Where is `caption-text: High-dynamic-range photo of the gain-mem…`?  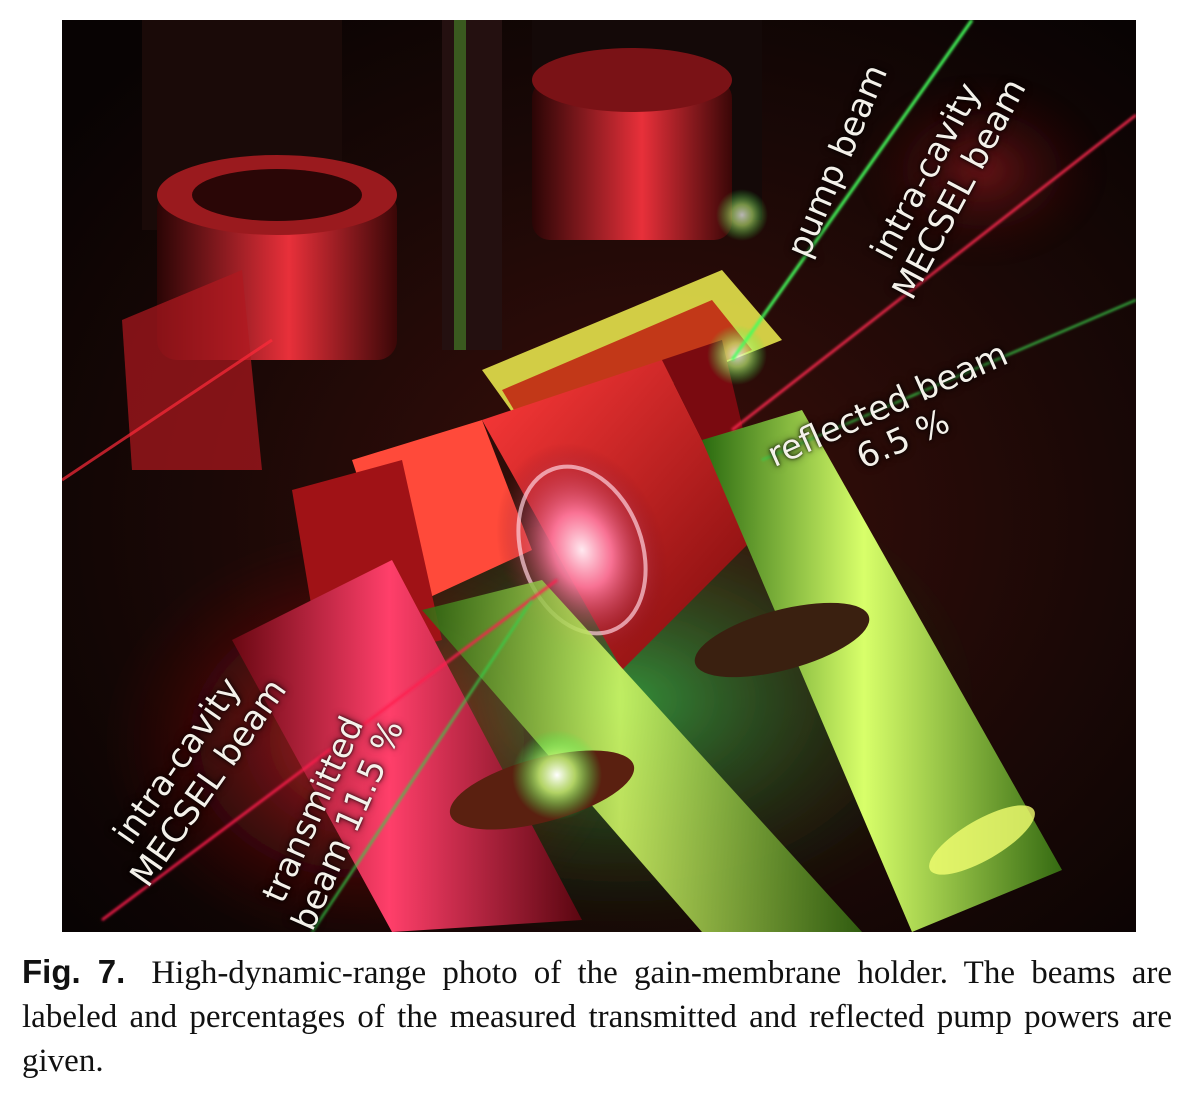 caption-text: High-dynamic-range photo of the gain-mem… is located at coordinates (597, 1017).